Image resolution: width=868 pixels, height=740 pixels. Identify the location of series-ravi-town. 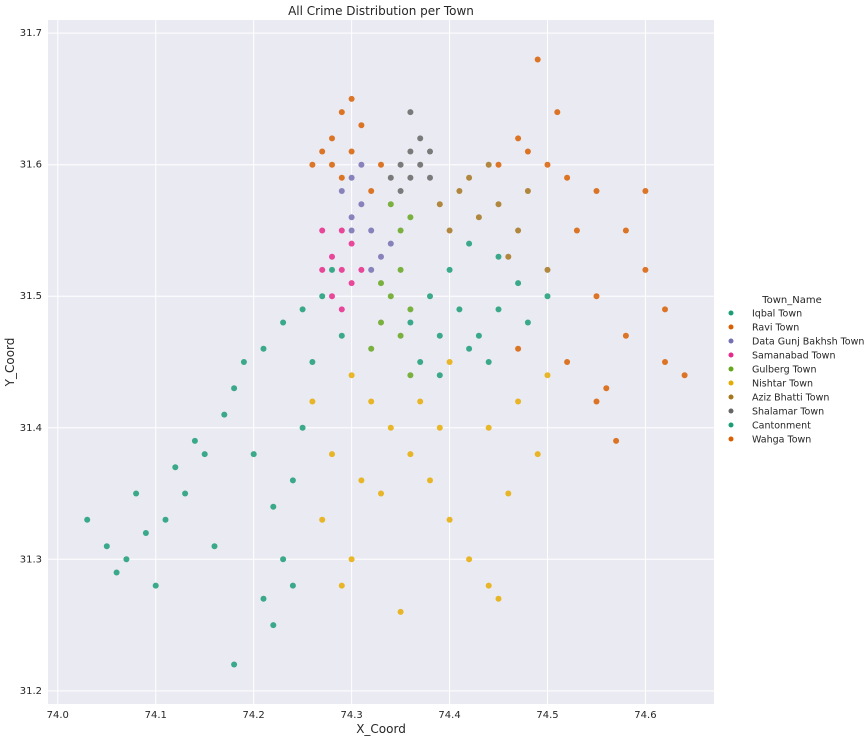
(346, 144).